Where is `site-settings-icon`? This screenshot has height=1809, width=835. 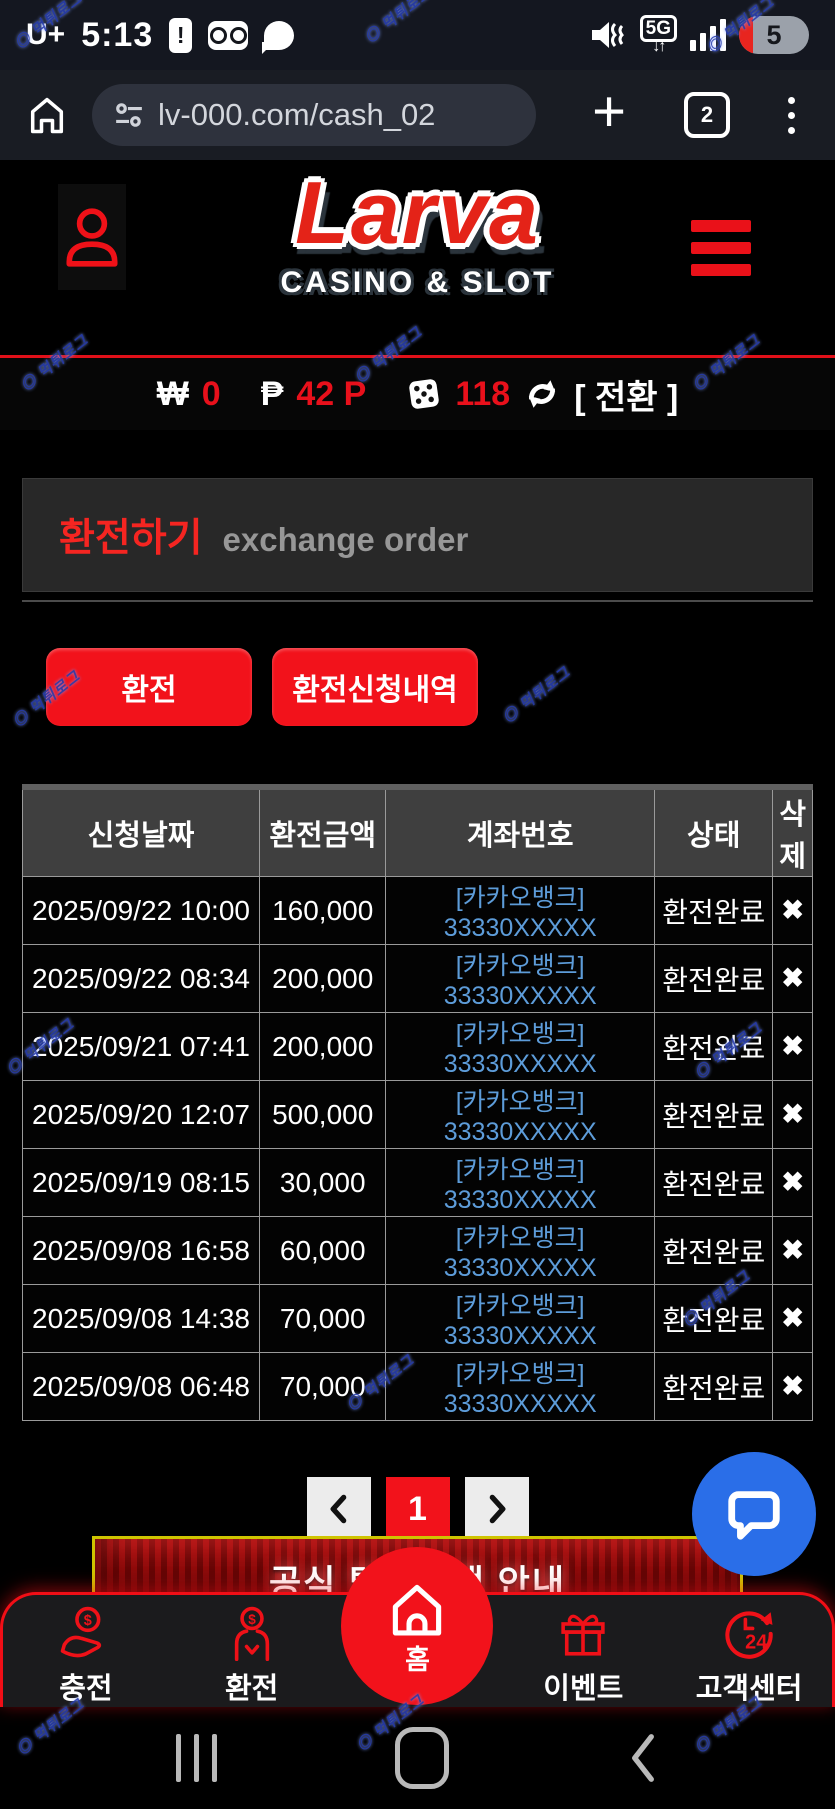
site-settings-icon is located at coordinates (129, 115).